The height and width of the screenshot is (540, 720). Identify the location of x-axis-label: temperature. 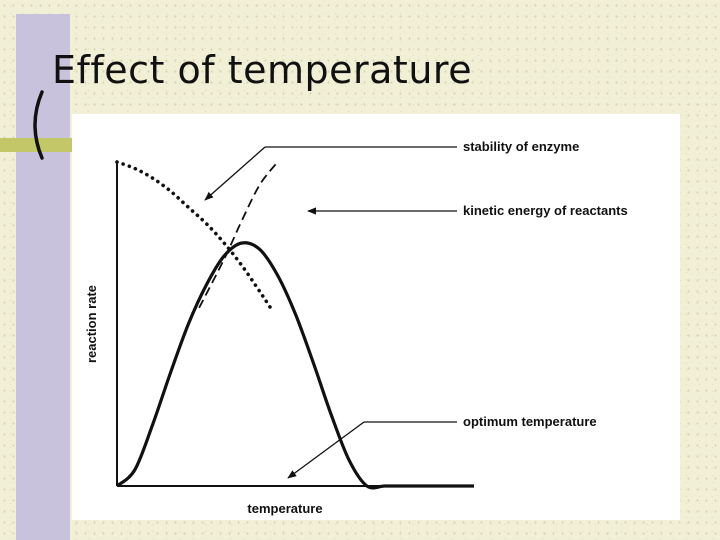
(284, 508).